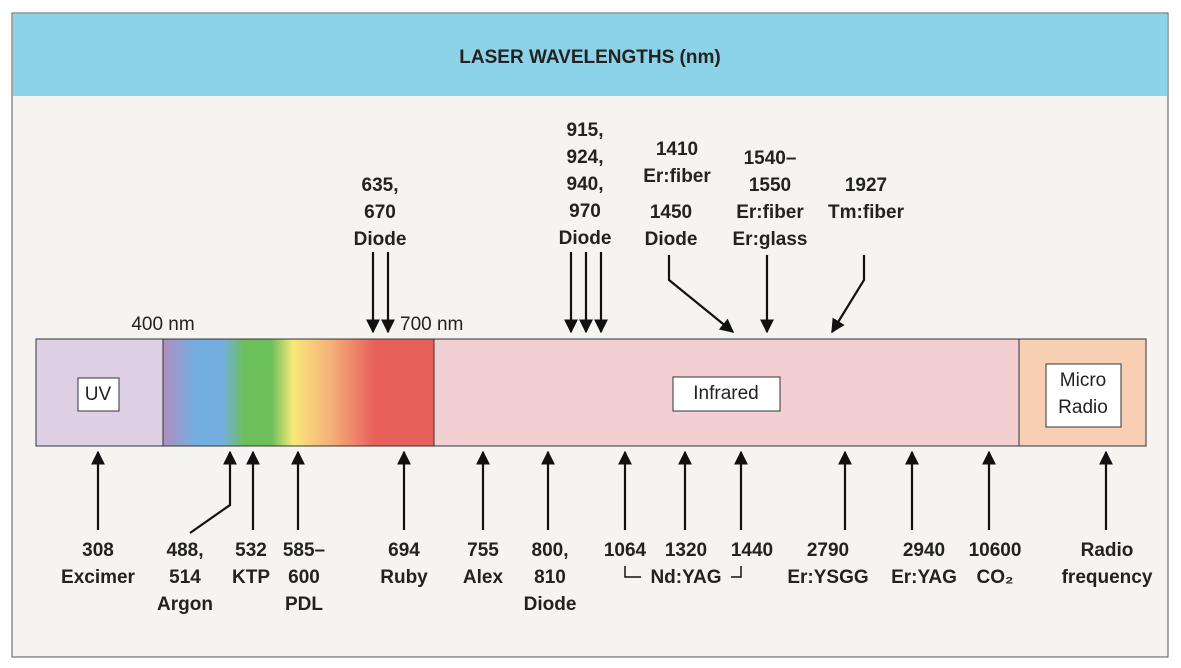  What do you see at coordinates (380, 185) in the screenshot?
I see `top-label: 635,` at bounding box center [380, 185].